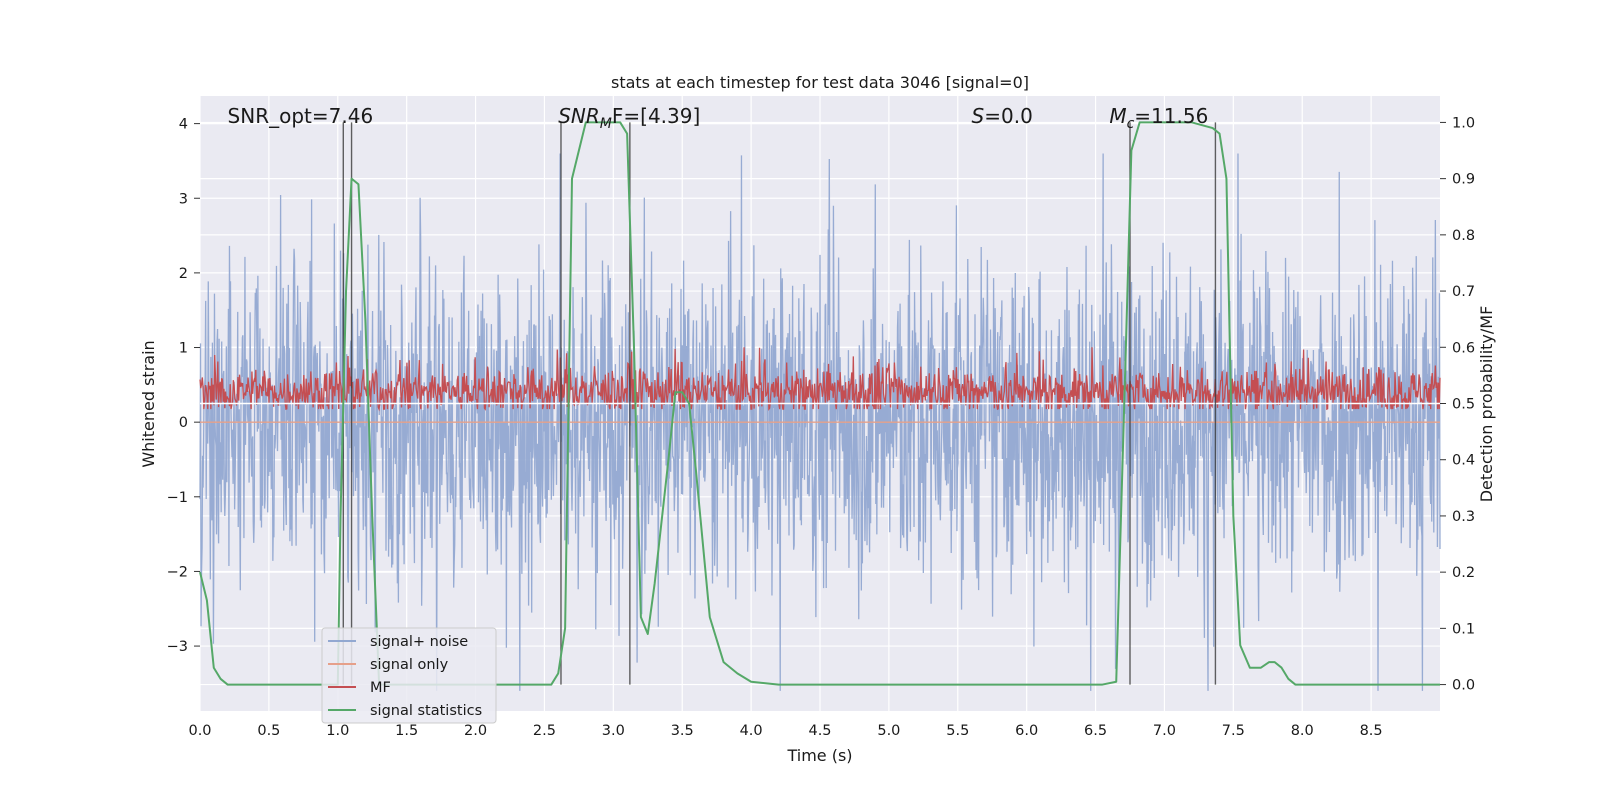 The height and width of the screenshot is (804, 1600). Describe the element at coordinates (1233, 731) in the screenshot. I see `x-tick-label: 7.5` at that location.